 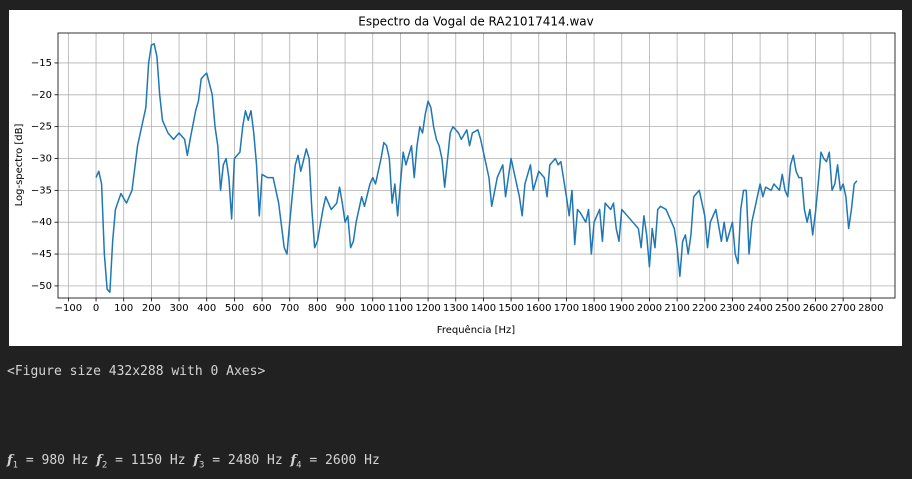 I want to click on formant-value: = 980 Hz, so click(x=57, y=460).